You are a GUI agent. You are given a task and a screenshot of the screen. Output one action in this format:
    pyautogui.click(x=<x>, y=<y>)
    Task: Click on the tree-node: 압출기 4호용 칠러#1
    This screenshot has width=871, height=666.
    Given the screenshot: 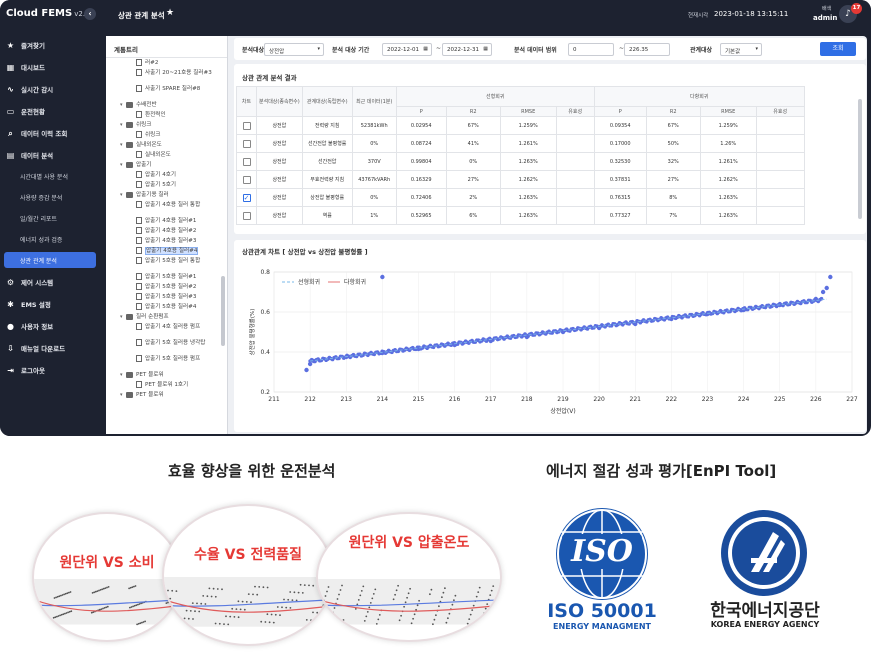 What is the action you would take?
    pyautogui.click(x=162, y=222)
    